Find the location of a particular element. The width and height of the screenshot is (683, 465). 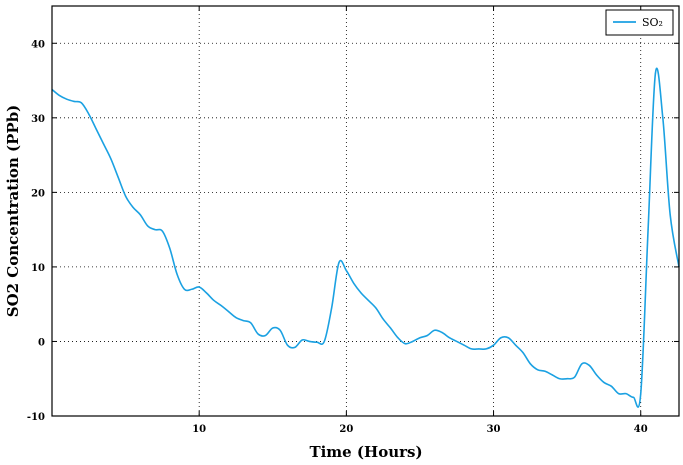

x-tick-label: 30 is located at coordinates (494, 429).